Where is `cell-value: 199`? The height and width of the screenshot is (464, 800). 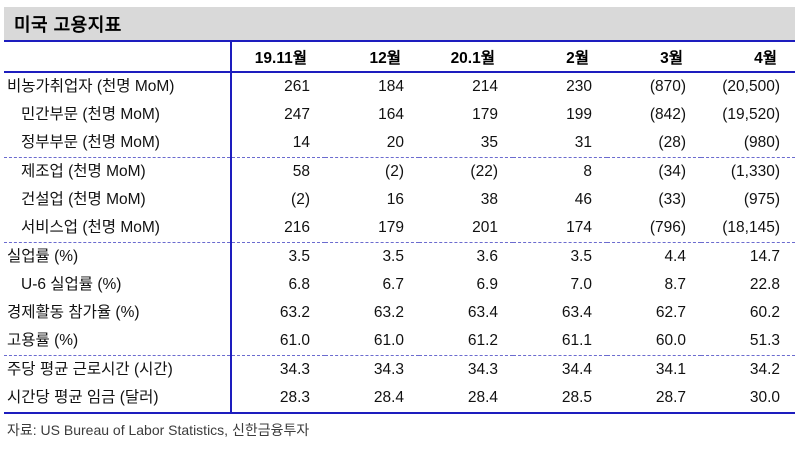
cell-value: 199 is located at coordinates (579, 114).